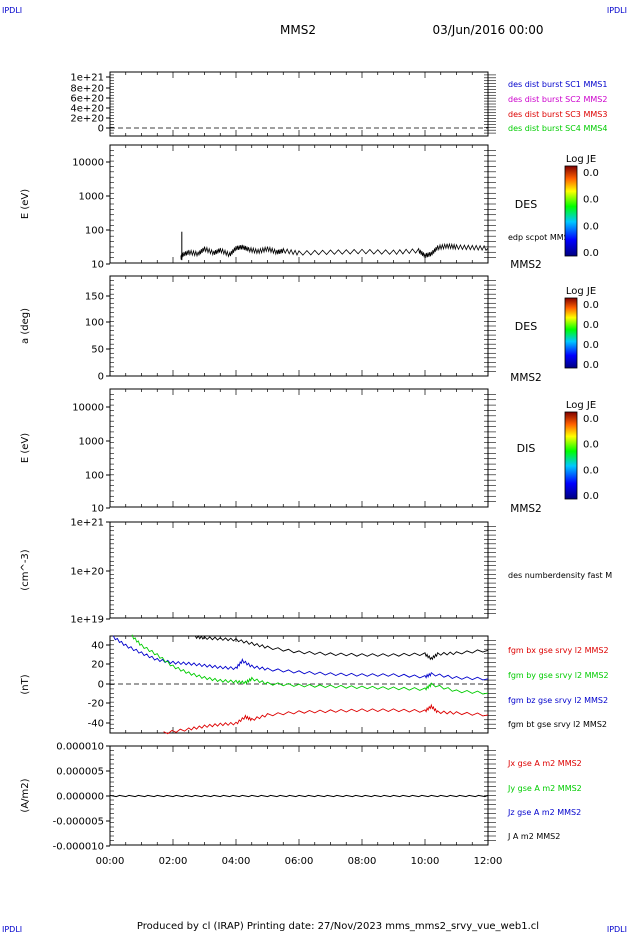 The height and width of the screenshot is (934, 630). Describe the element at coordinates (78, 847) in the screenshot. I see `y-tick-label: -0.000010` at that location.